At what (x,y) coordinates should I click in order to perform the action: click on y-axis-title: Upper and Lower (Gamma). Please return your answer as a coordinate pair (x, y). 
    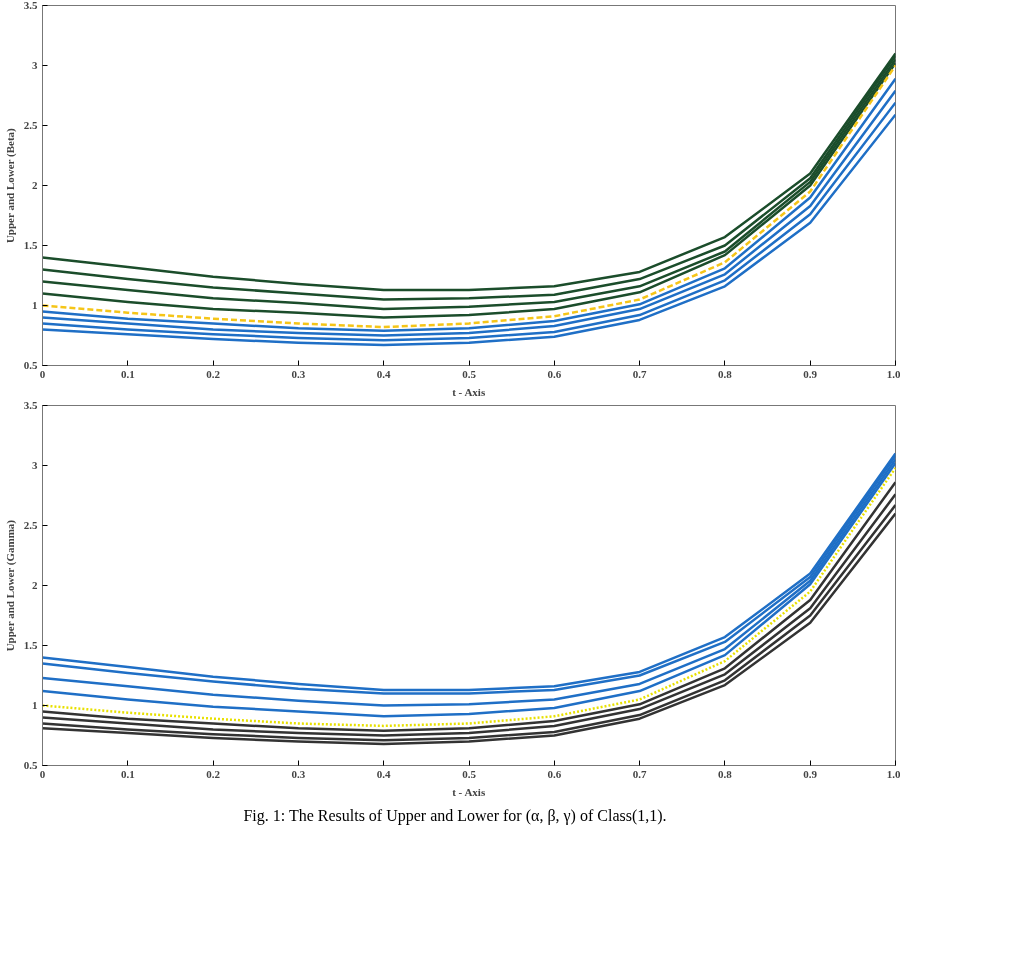
    Looking at the image, I should click on (10, 585).